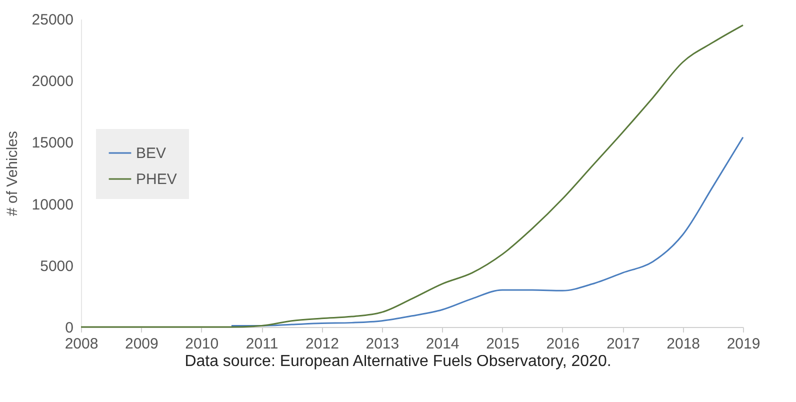 The width and height of the screenshot is (796, 402). Describe the element at coordinates (383, 344) in the screenshot. I see `x-tick-label: 2013` at that location.